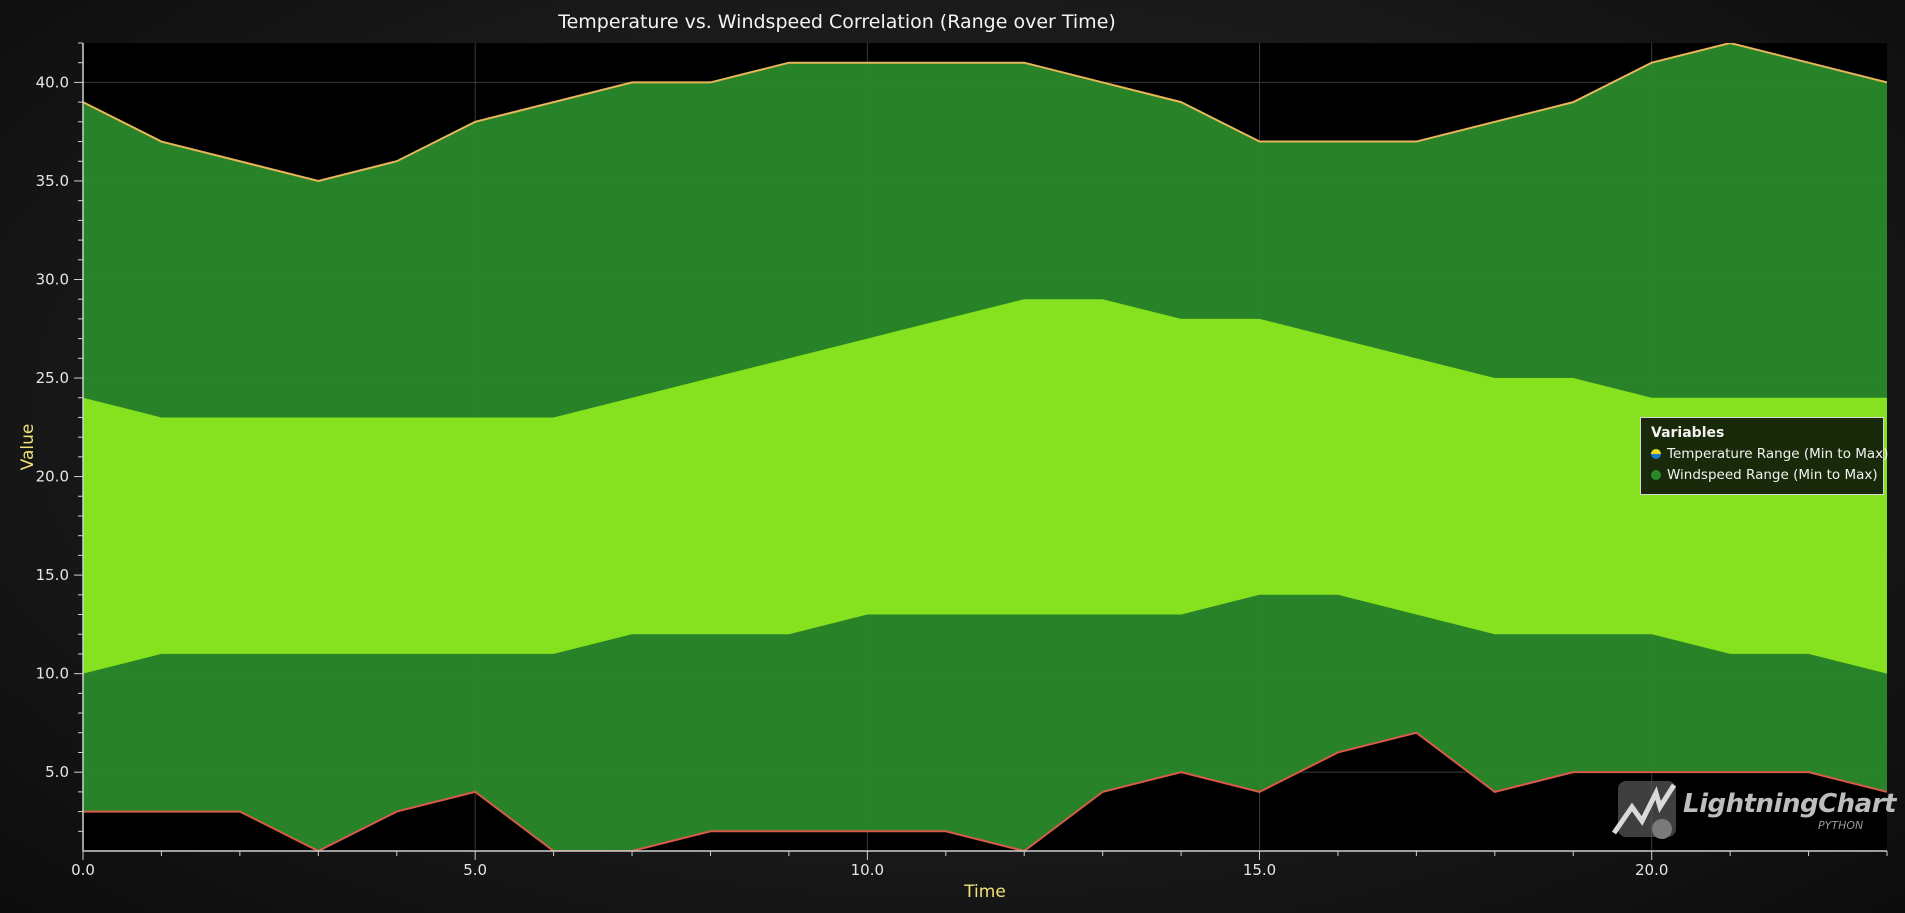  I want to click on legend-swatch-temperature-icon, so click(1656, 454).